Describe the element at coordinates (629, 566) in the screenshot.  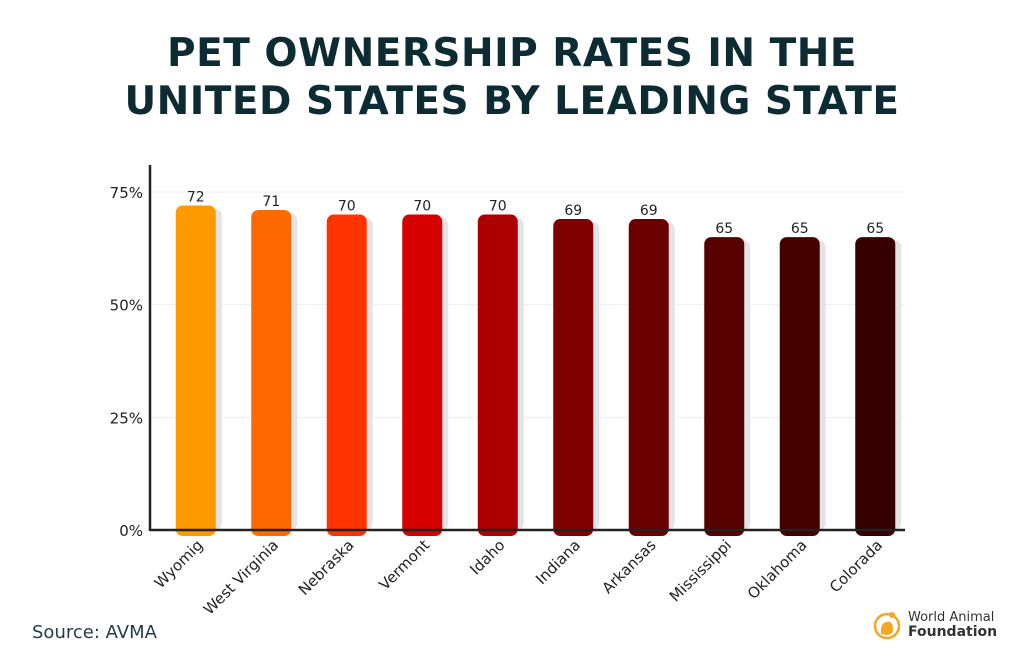
I see `x-tick-label: Arkansas` at that location.